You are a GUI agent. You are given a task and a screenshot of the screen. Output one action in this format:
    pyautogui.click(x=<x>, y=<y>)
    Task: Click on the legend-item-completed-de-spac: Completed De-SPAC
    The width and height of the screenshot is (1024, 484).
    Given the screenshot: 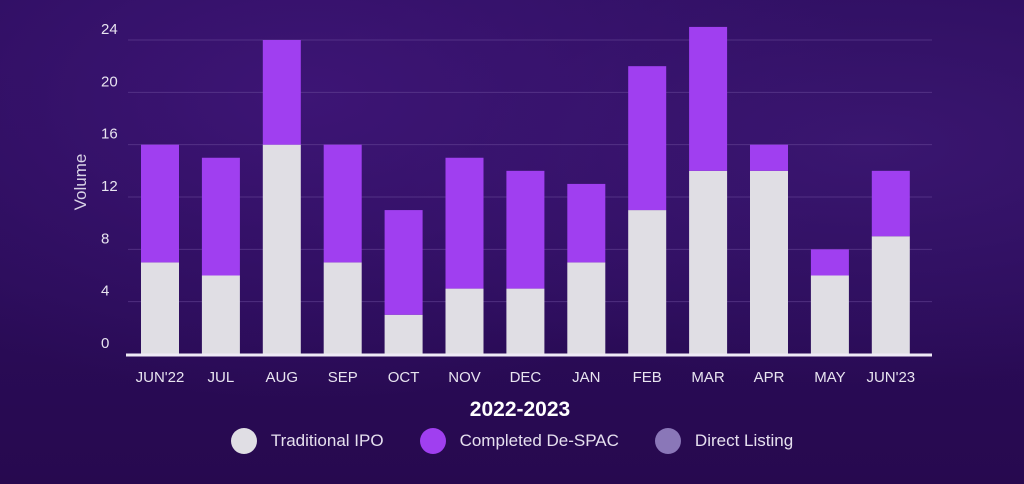 What is the action you would take?
    pyautogui.click(x=519, y=441)
    